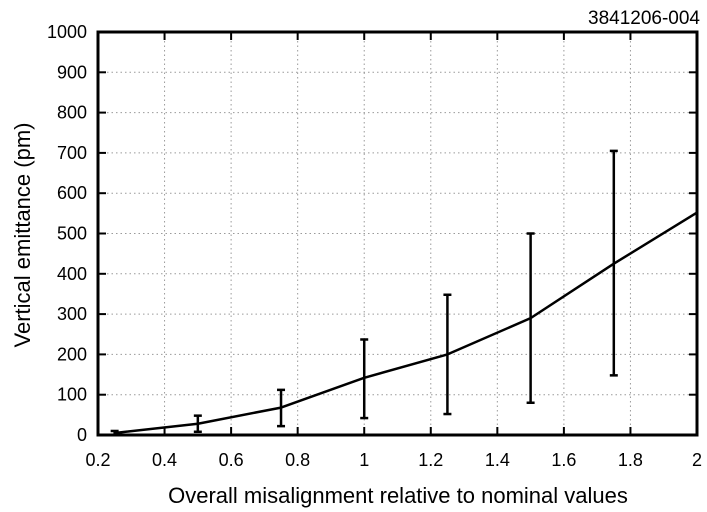  What do you see at coordinates (72, 314) in the screenshot?
I see `y-tick-label: 300` at bounding box center [72, 314].